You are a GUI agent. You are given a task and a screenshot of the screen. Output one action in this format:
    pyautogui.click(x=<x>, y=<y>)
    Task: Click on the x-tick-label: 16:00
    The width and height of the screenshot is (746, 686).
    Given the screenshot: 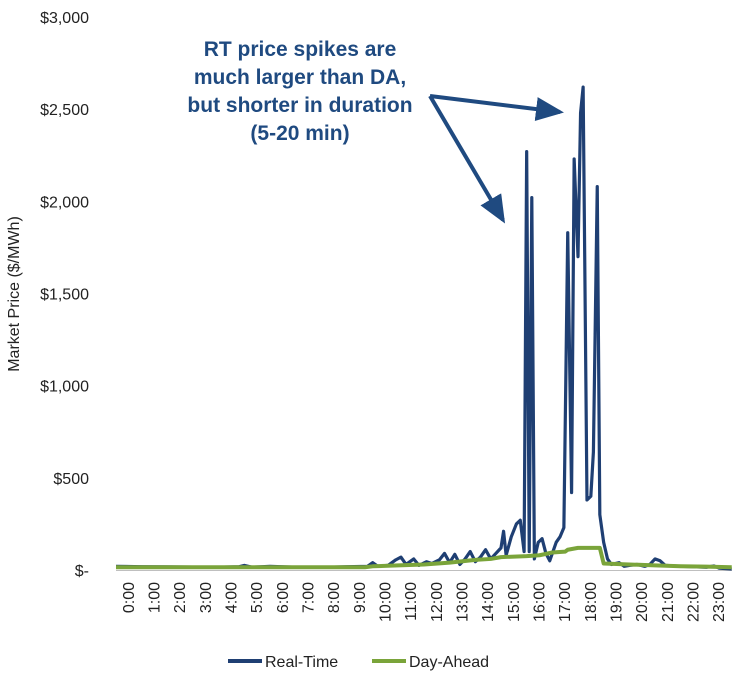 What is the action you would take?
    pyautogui.click(x=540, y=602)
    